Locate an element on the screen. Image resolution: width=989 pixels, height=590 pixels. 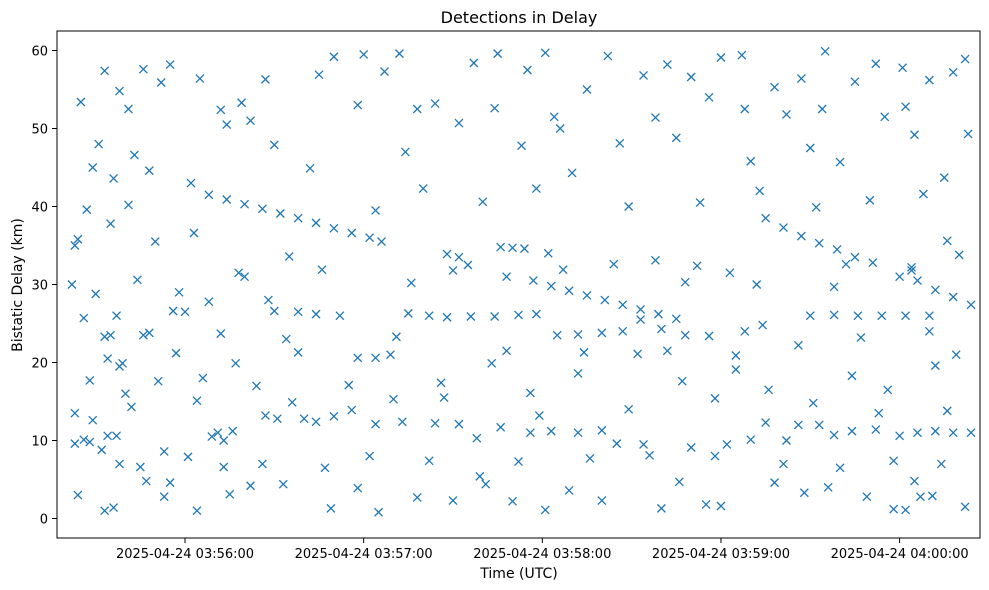
y-tick-label: 30 is located at coordinates (39, 286).